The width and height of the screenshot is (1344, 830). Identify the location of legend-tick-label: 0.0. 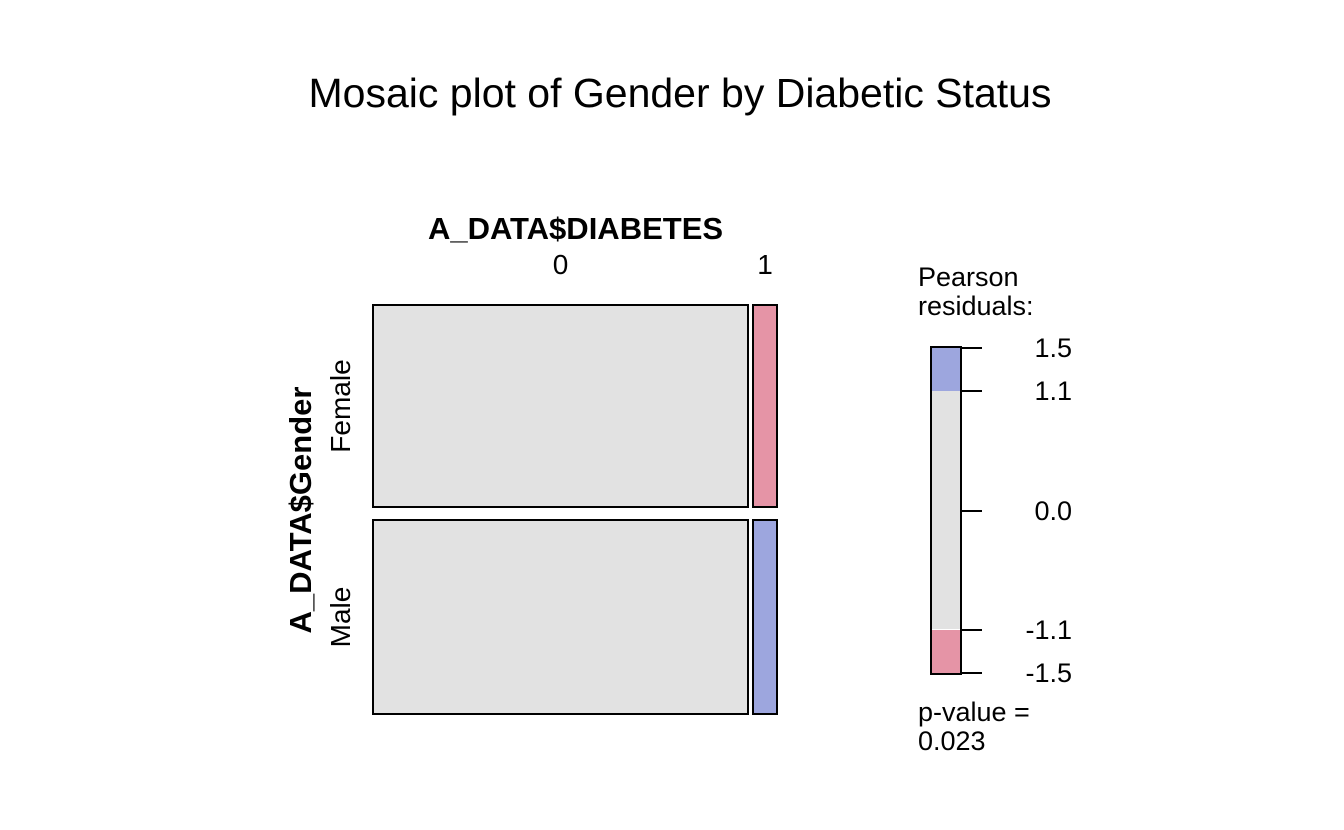
(1053, 511).